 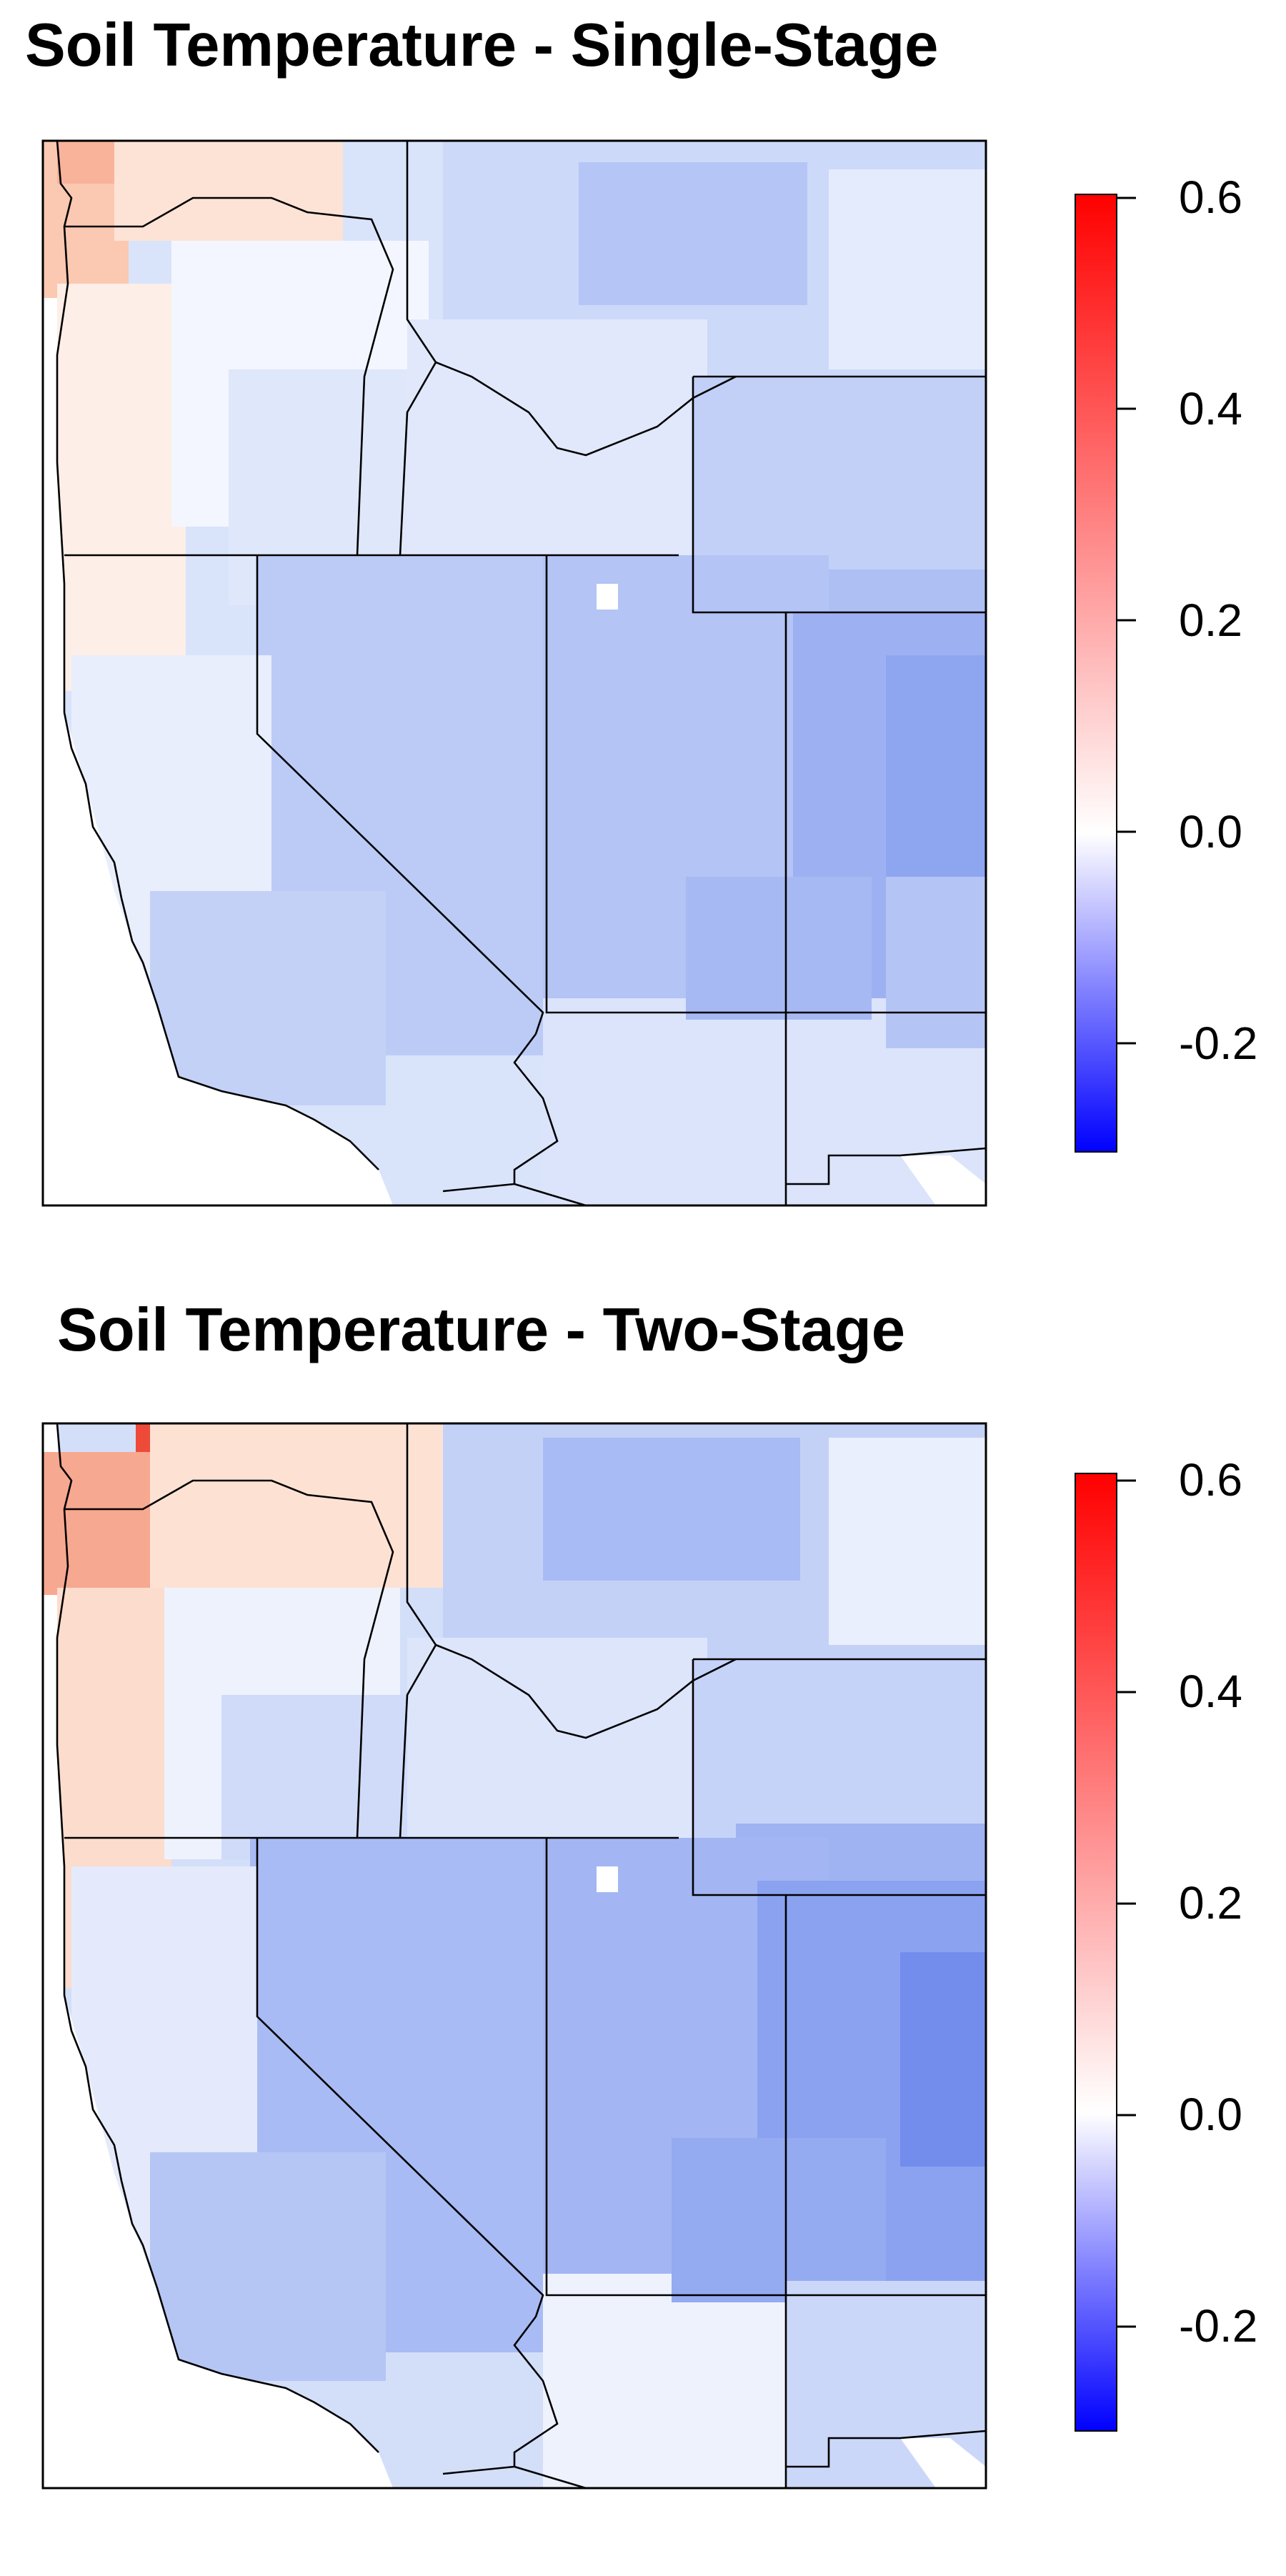 I want to click on colorbar-single-stage: 0.6 0.4 0.2 0.0 -0.2, so click(x=1166, y=662).